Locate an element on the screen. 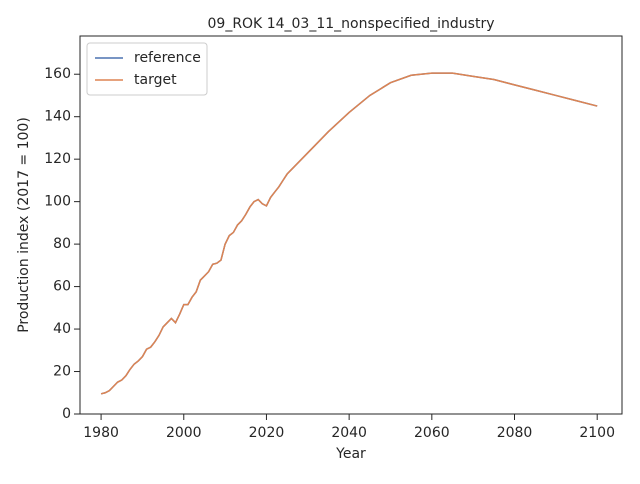  x-tick-label: 2000 is located at coordinates (184, 433).